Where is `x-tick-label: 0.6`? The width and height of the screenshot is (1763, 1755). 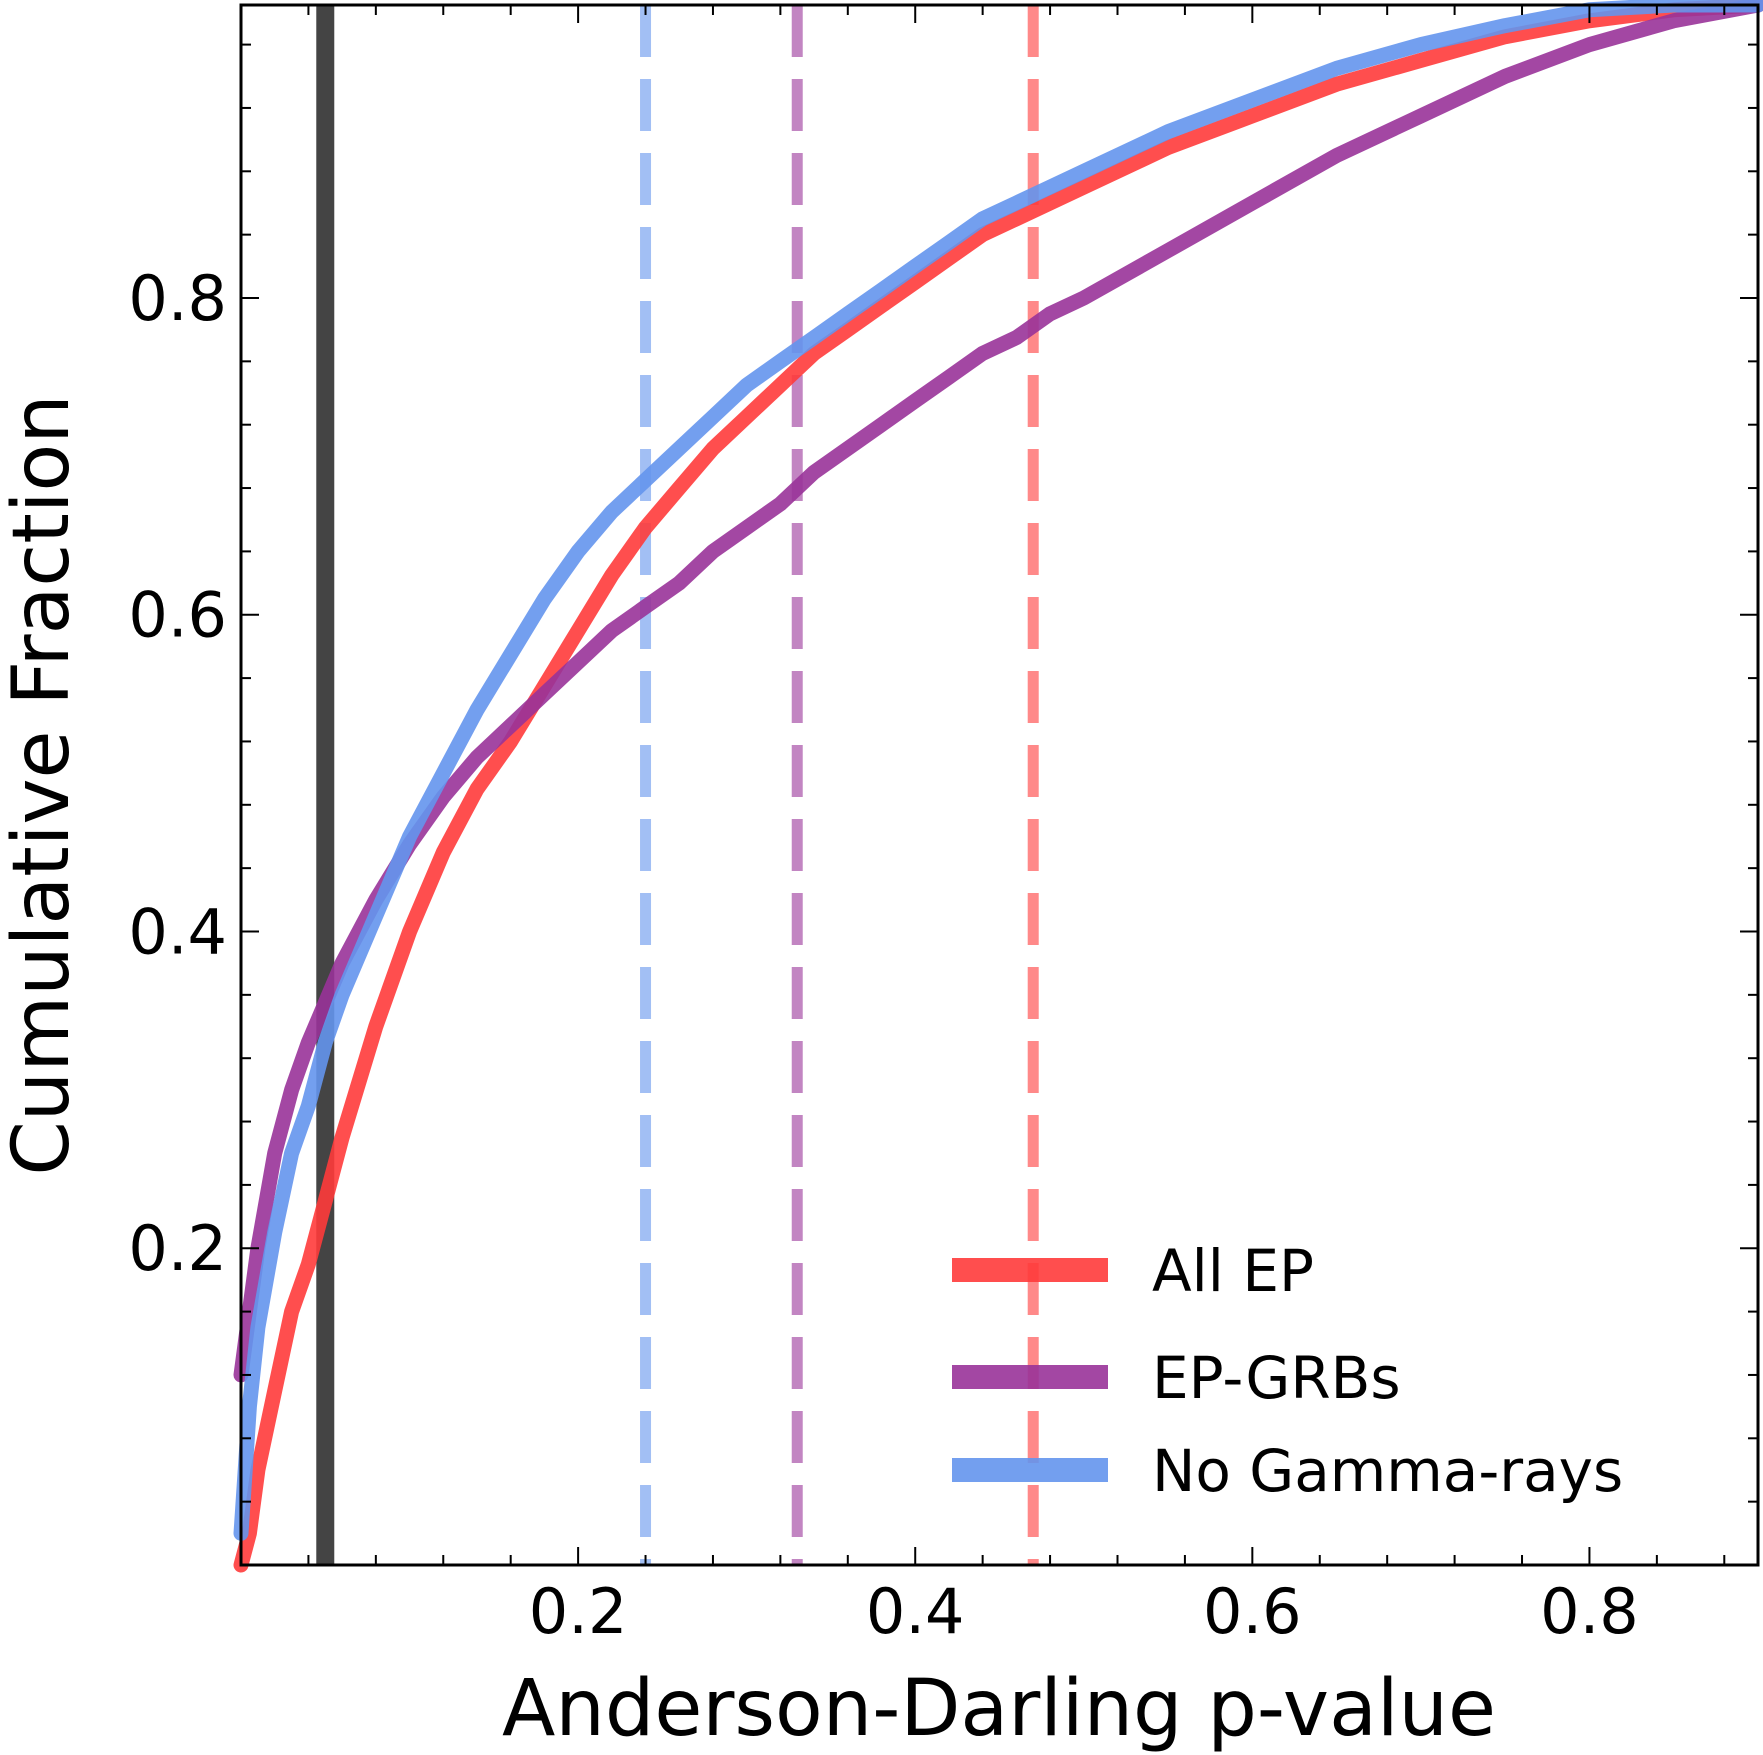
x-tick-label: 0.6 is located at coordinates (1252, 1611).